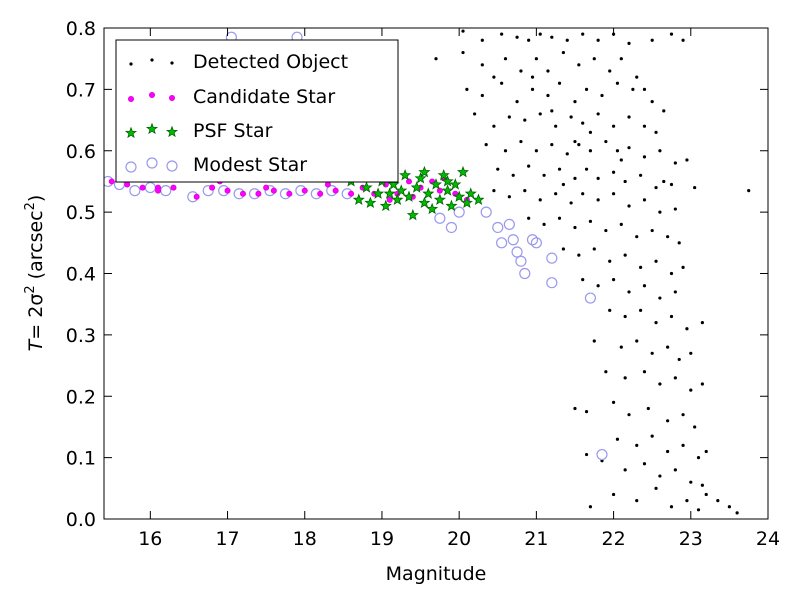  What do you see at coordinates (151, 115) in the screenshot?
I see `legend-markers` at bounding box center [151, 115].